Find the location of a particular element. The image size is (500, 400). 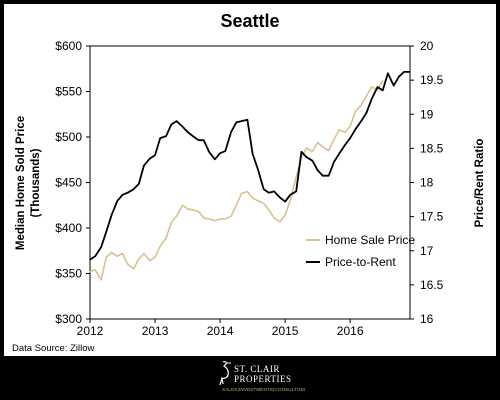

left-tick-label: $500 is located at coordinates (68, 137).